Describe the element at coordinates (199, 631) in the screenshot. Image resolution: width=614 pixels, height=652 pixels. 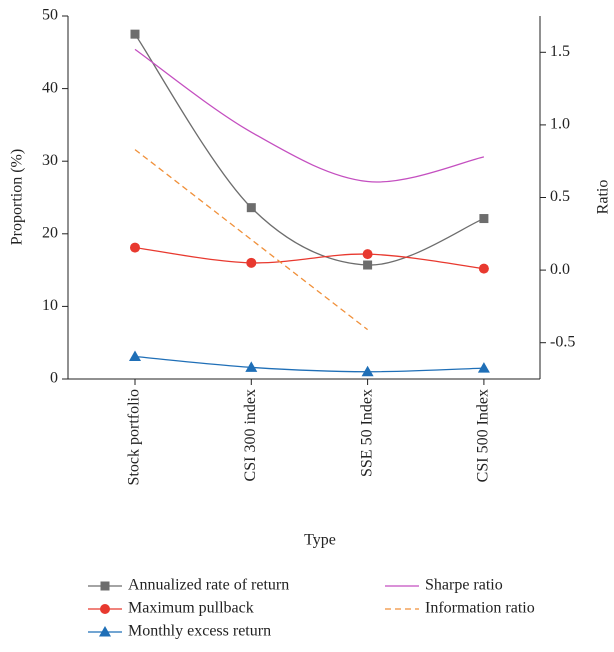
I see `legend-label: Monthly excess return` at that location.